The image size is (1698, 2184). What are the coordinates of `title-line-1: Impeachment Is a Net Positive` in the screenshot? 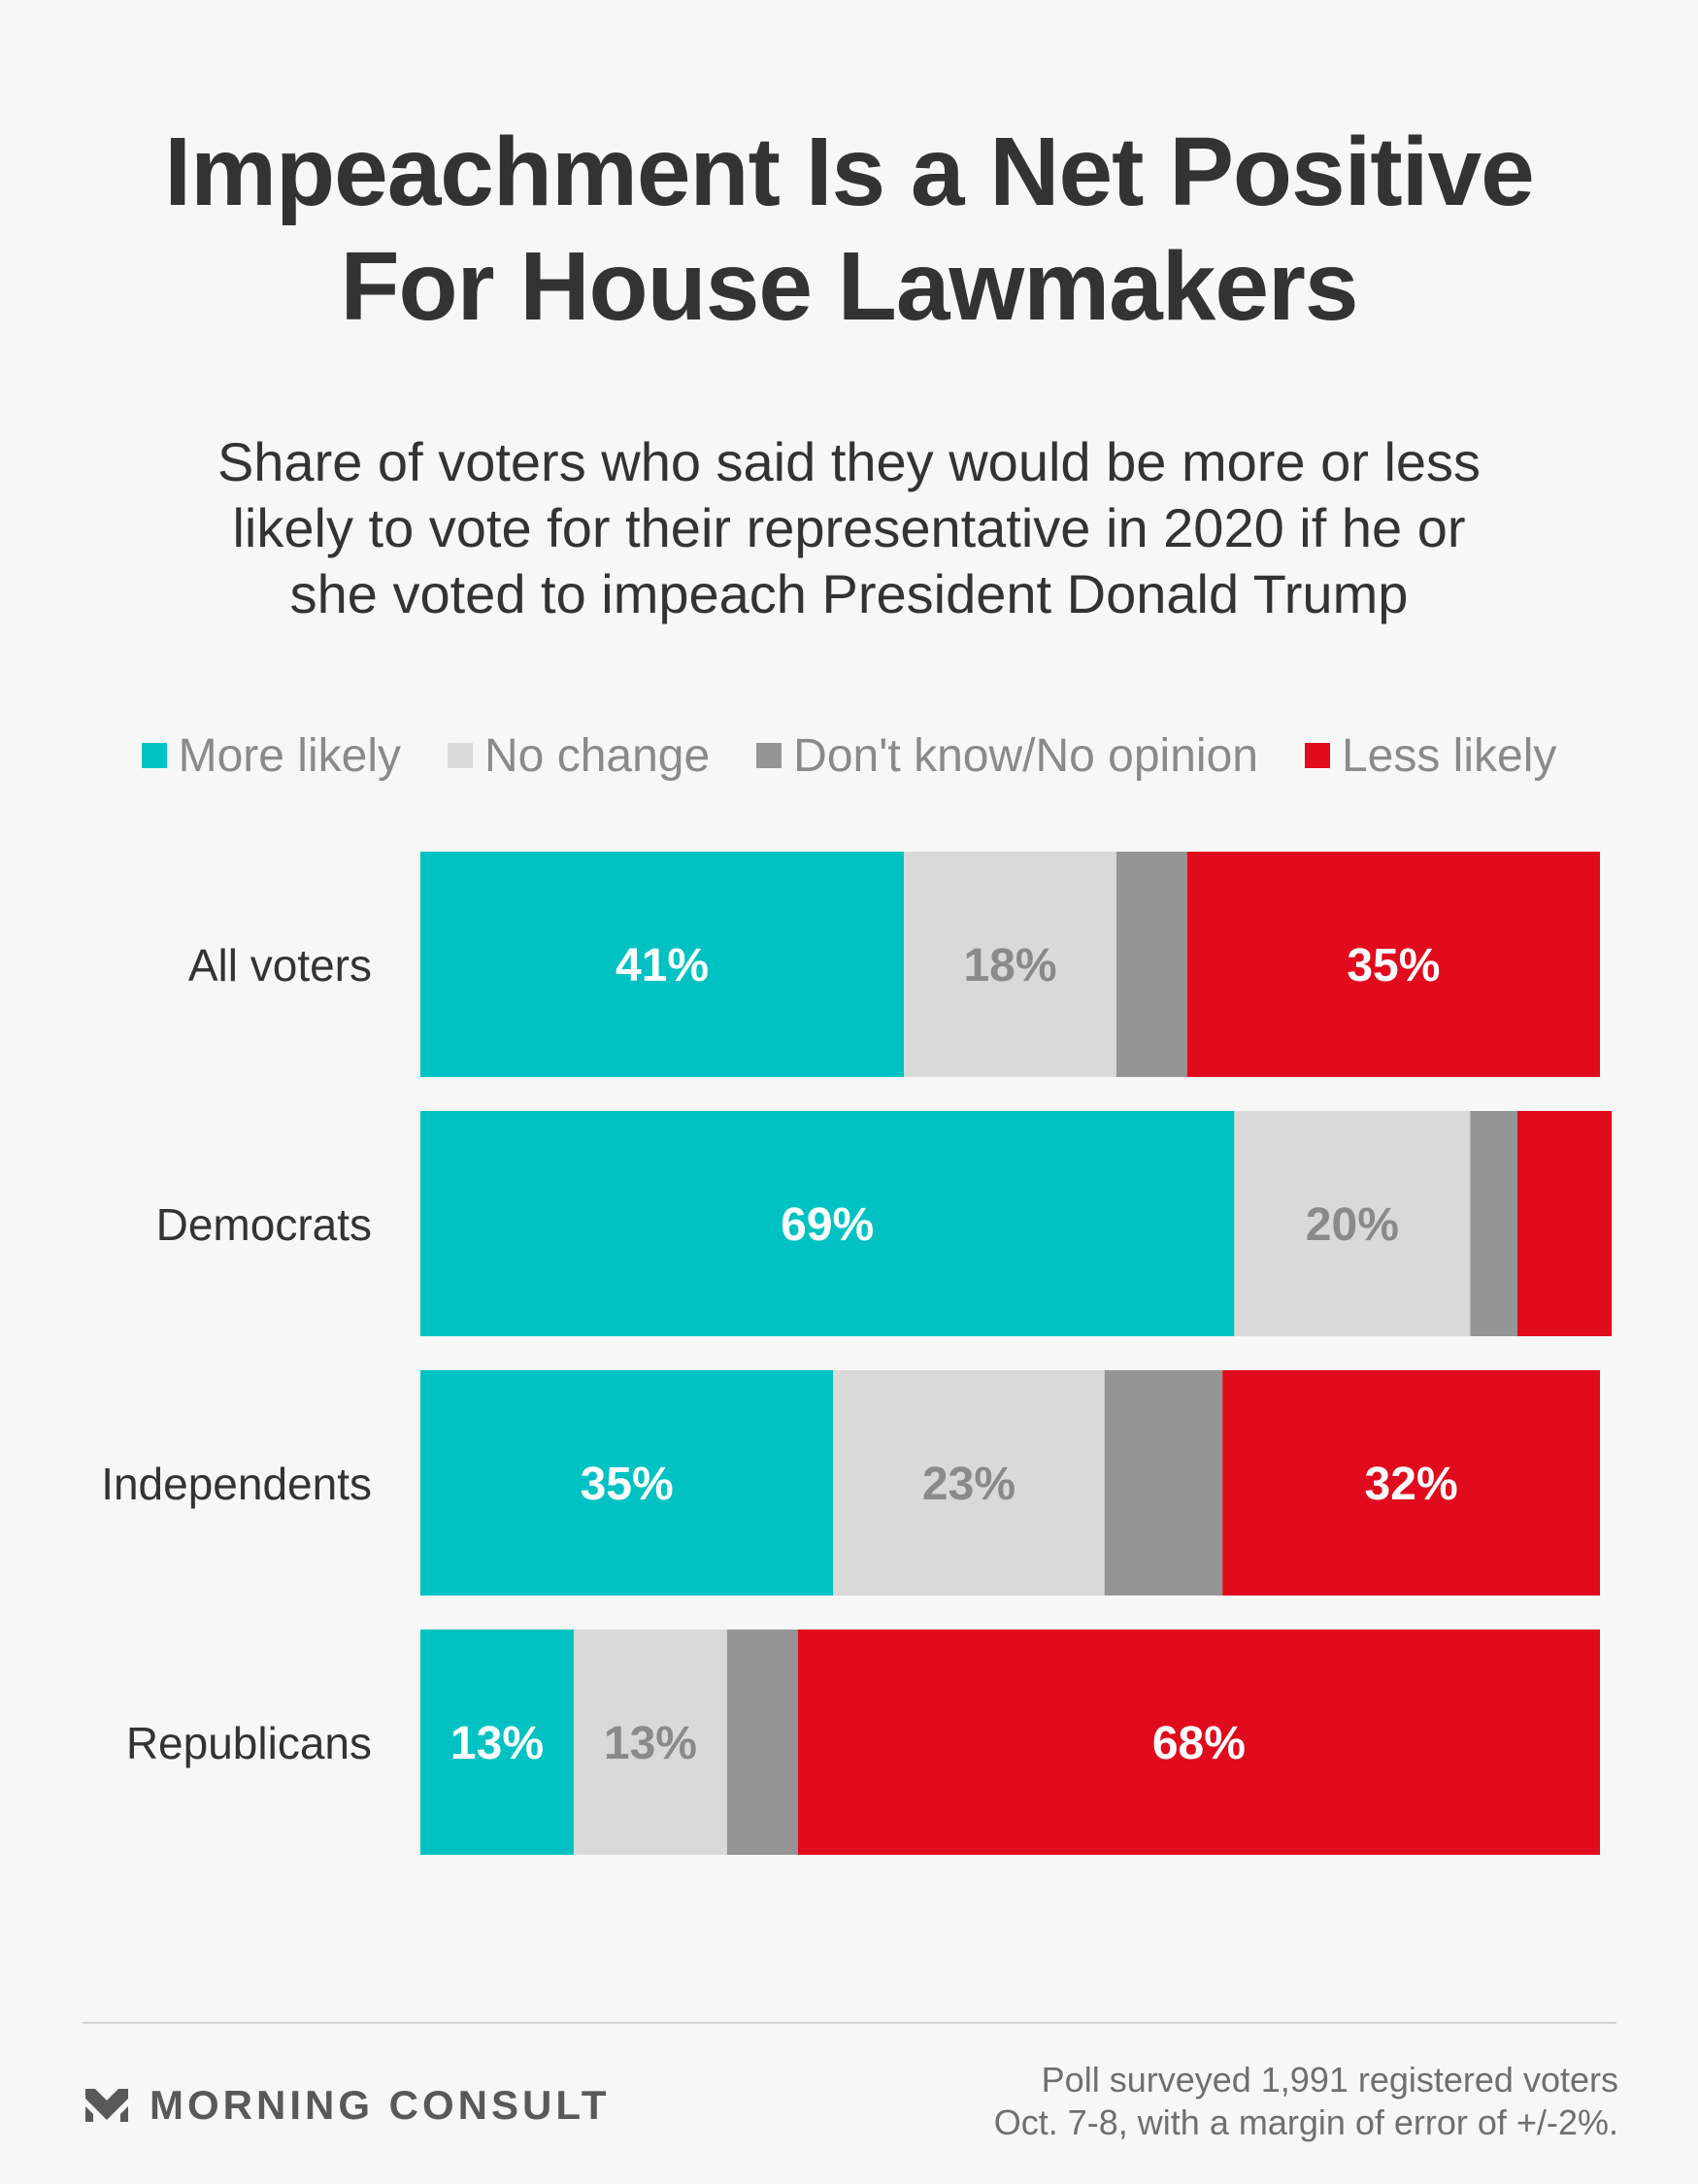 It's located at (849, 172).